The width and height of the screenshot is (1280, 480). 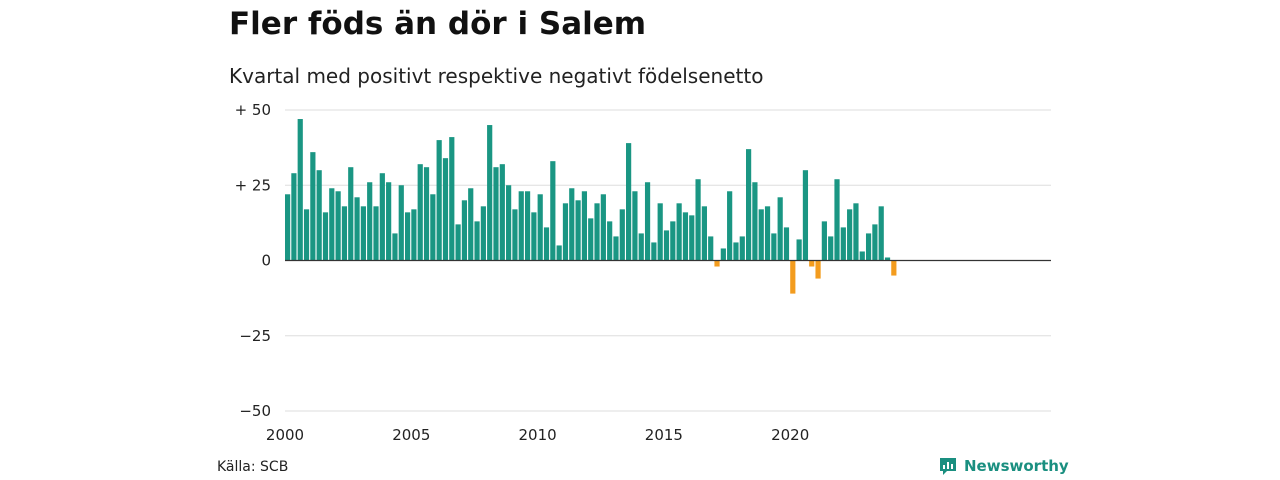 What do you see at coordinates (253, 185) in the screenshot?
I see `y-tick-label: + 25` at bounding box center [253, 185].